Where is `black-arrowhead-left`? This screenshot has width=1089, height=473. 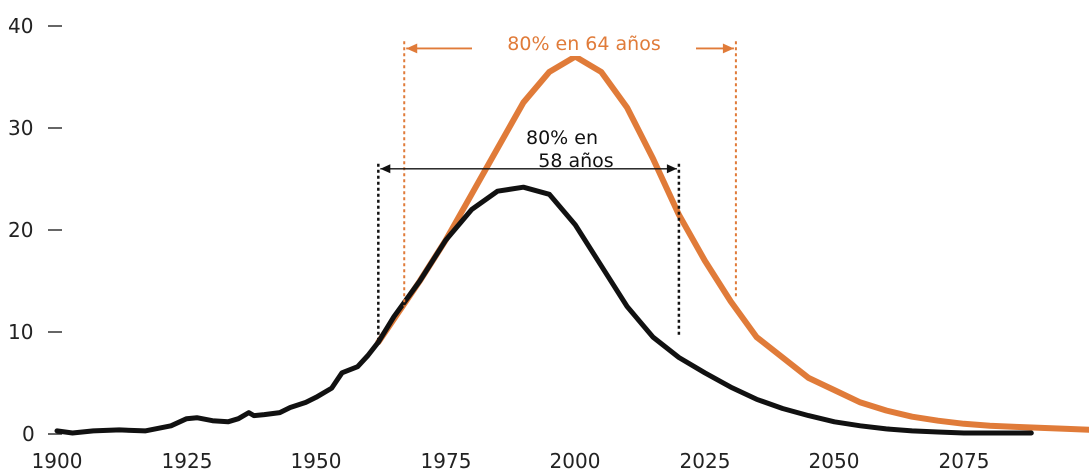
black-arrowhead-left is located at coordinates (385, 169).